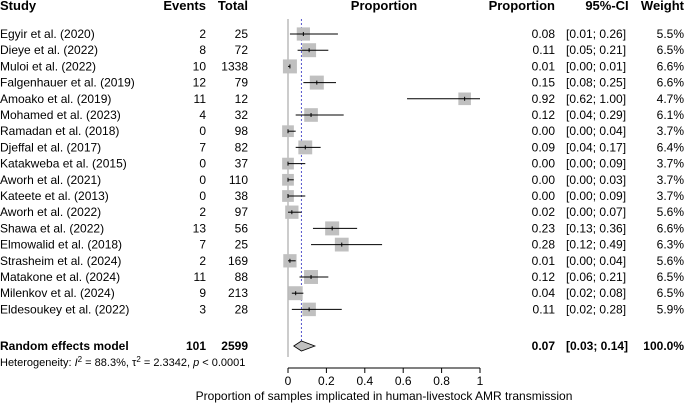 The image size is (685, 404). Describe the element at coordinates (596, 212) in the screenshot. I see `study-ci: [0.00; 0.07]` at that location.